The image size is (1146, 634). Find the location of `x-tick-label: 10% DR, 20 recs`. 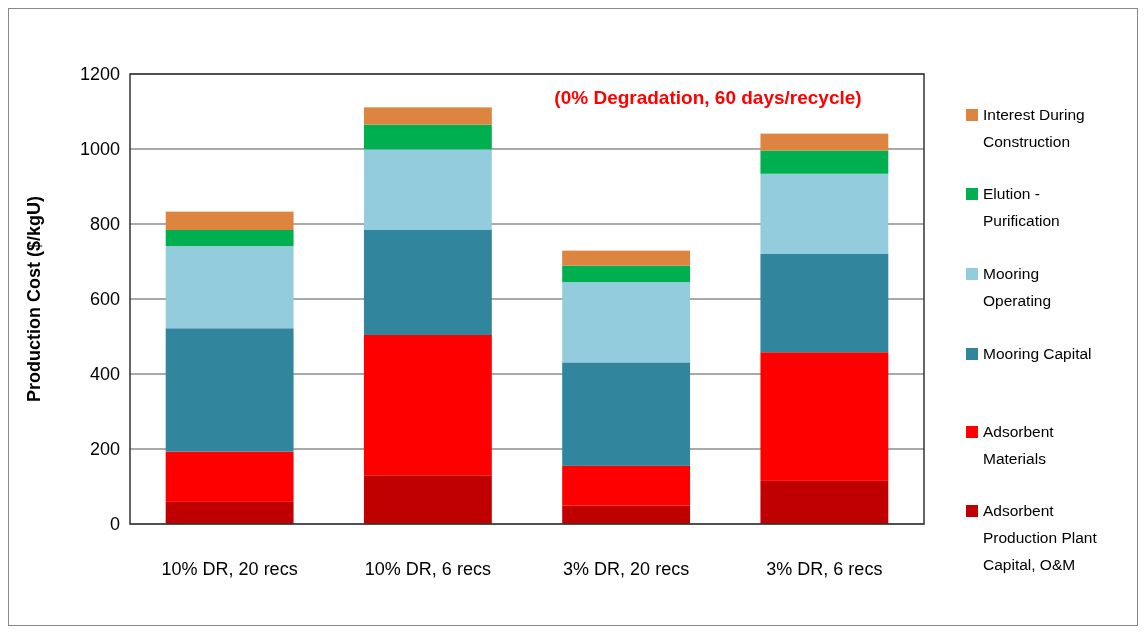

x-tick-label: 10% DR, 20 recs is located at coordinates (229, 569).